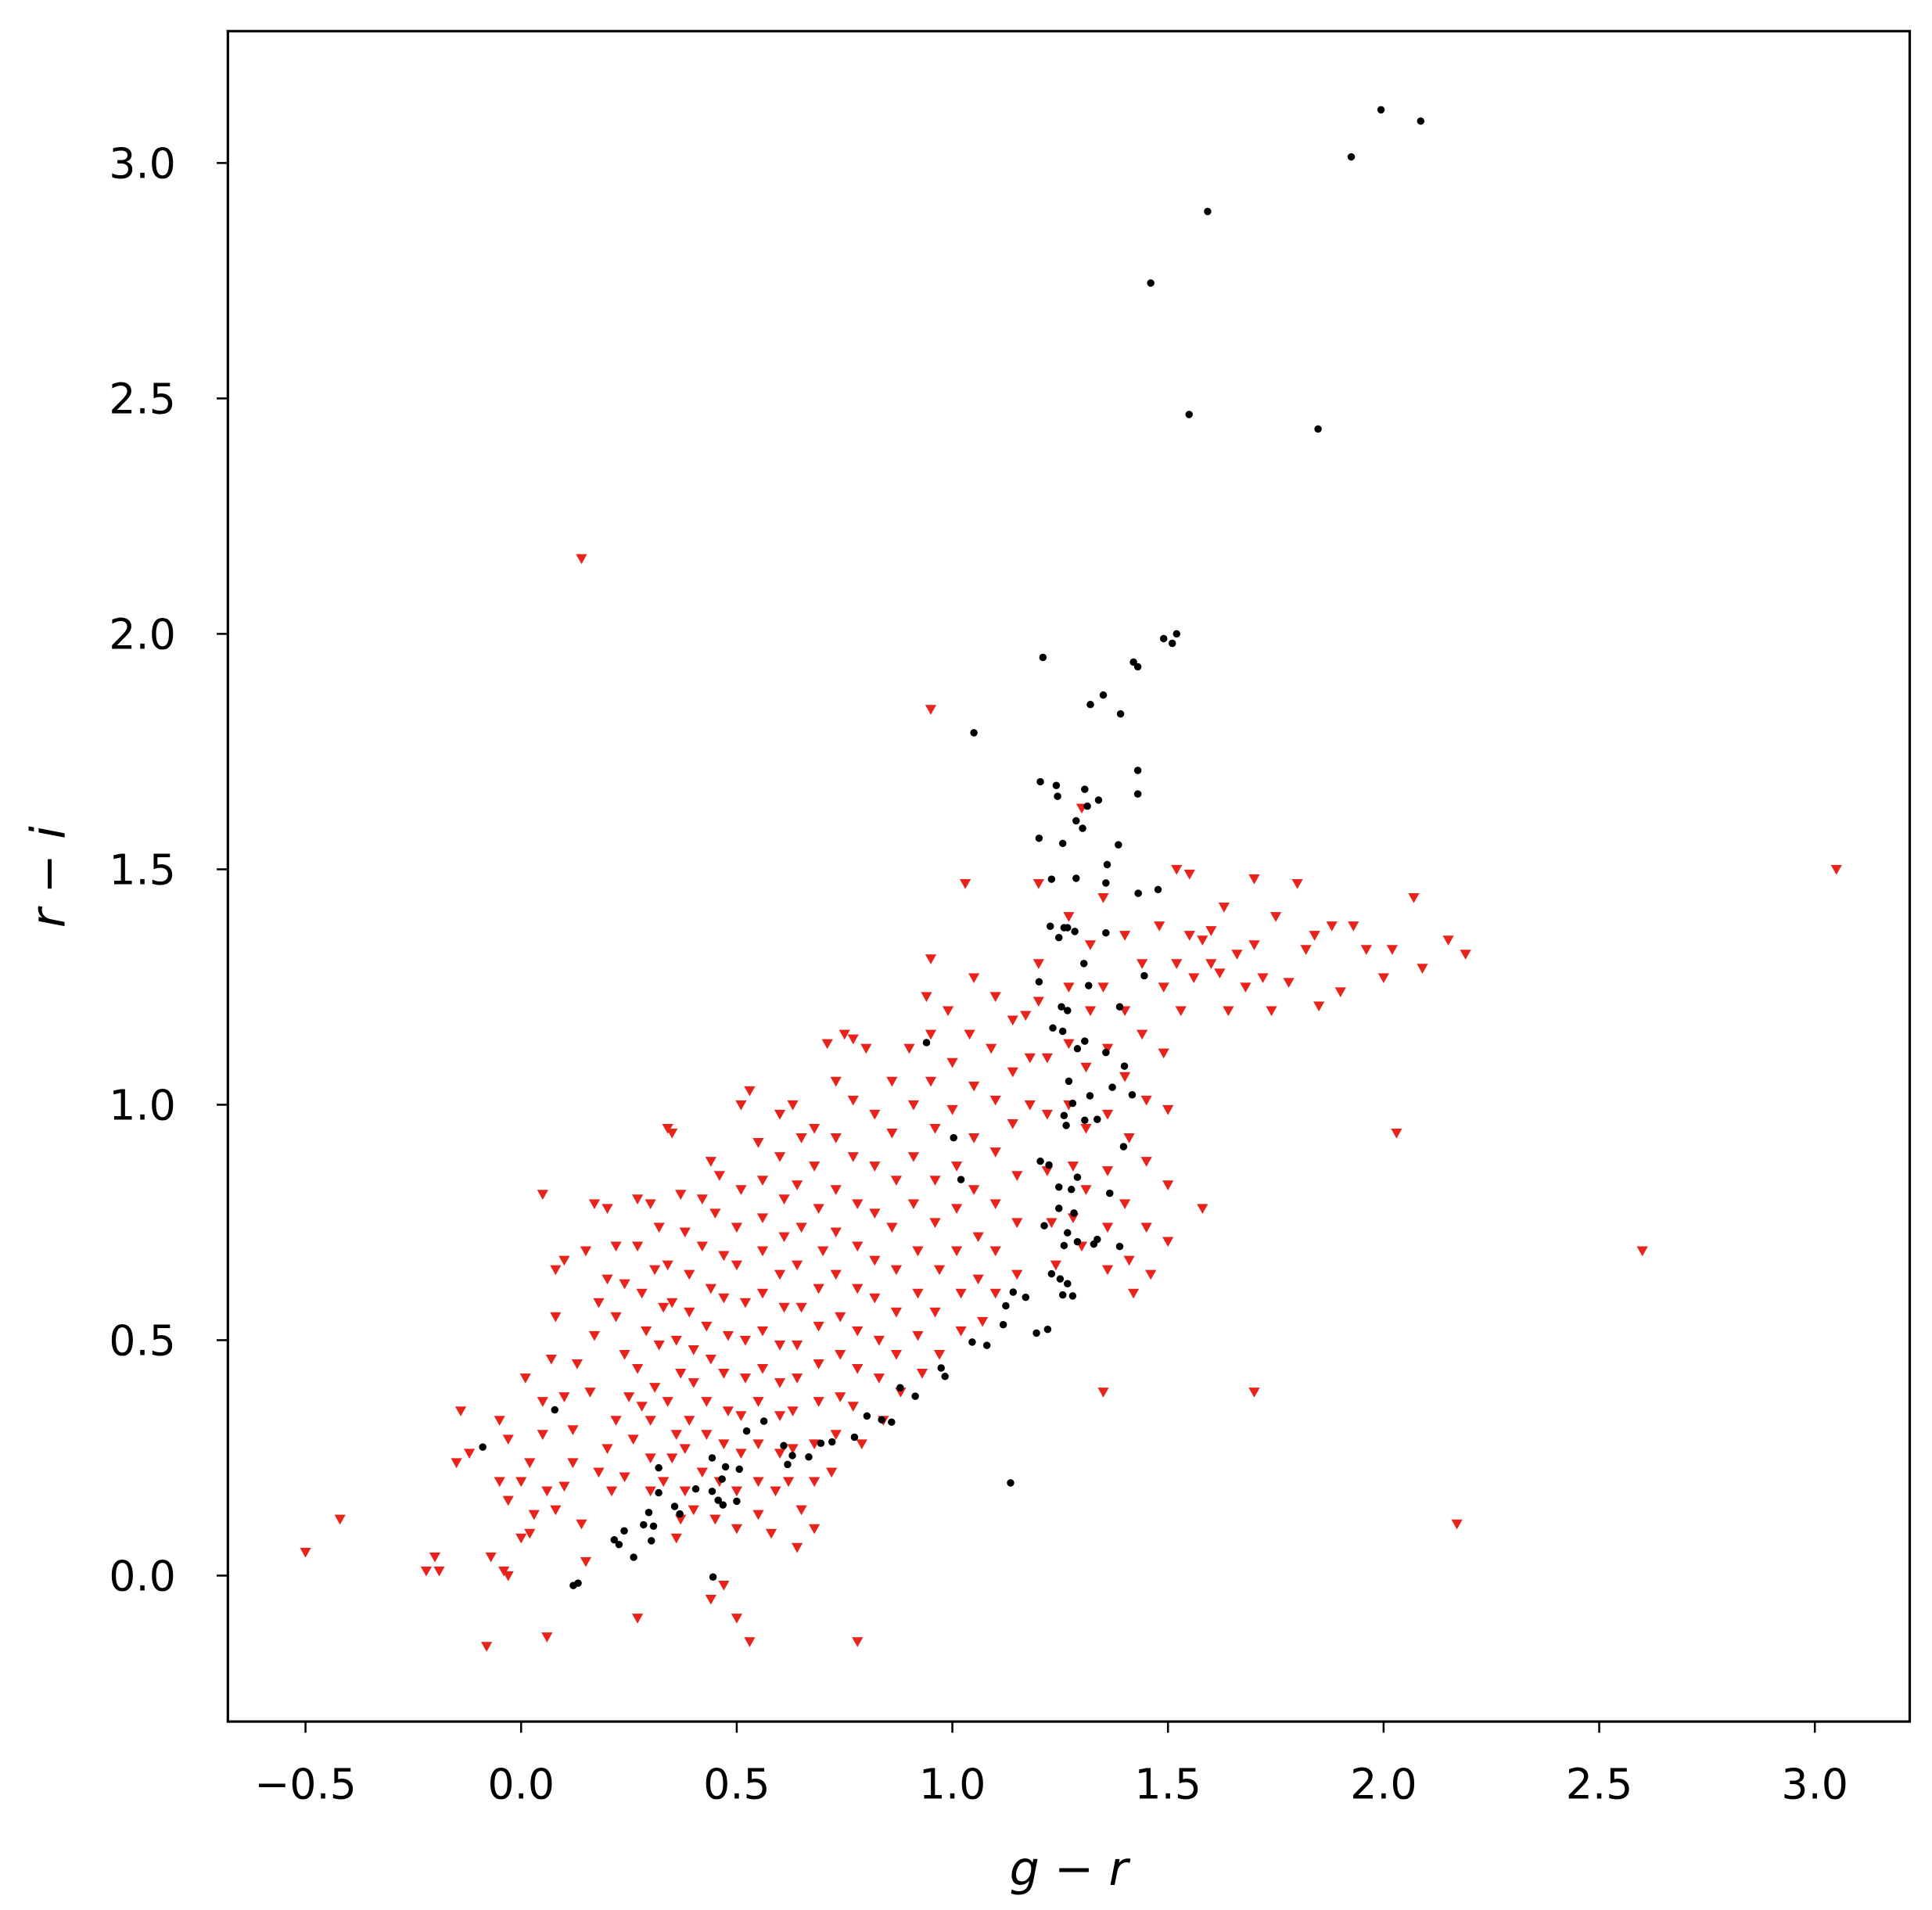  Describe the element at coordinates (1815, 1783) in the screenshot. I see `x-tick-label: 3.0` at that location.